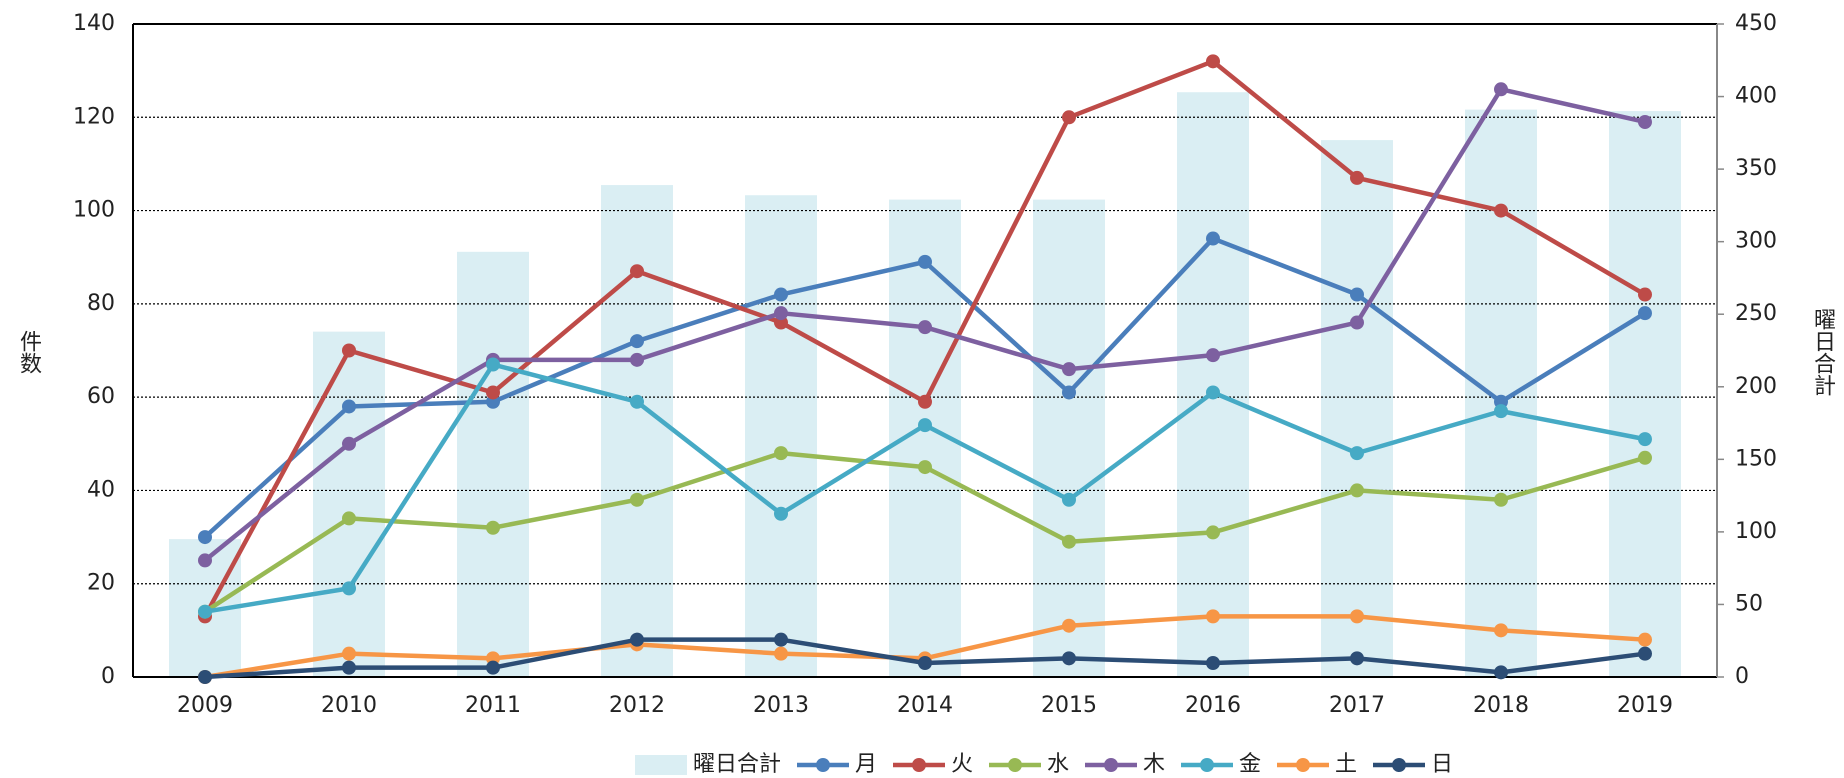 This screenshot has height=778, width=1844. What do you see at coordinates (925, 705) in the screenshot?
I see `x-tick-label: 2014` at bounding box center [925, 705].